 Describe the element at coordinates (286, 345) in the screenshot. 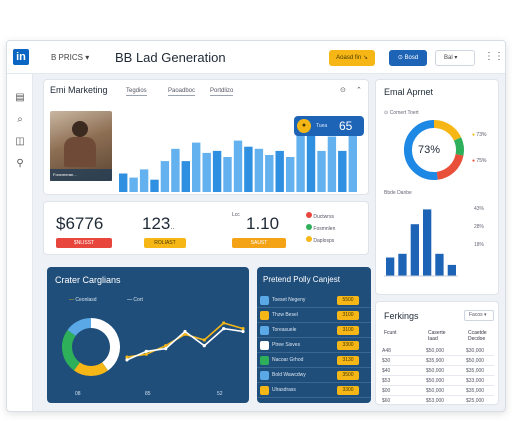

I see `poll-row-name: Ptree Sisves` at that location.